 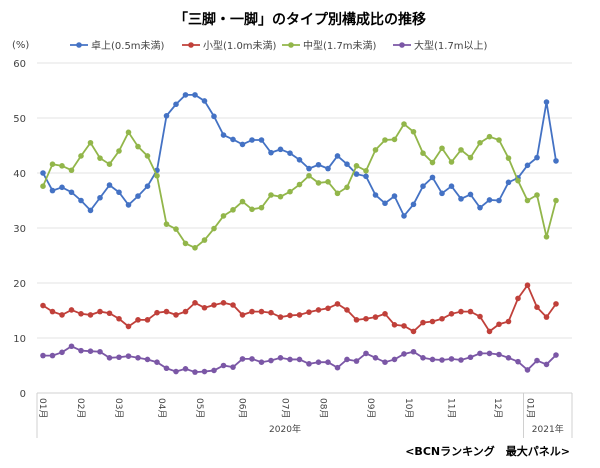 What do you see at coordinates (19, 64) in the screenshot?
I see `y-tick-label: 60` at bounding box center [19, 64].